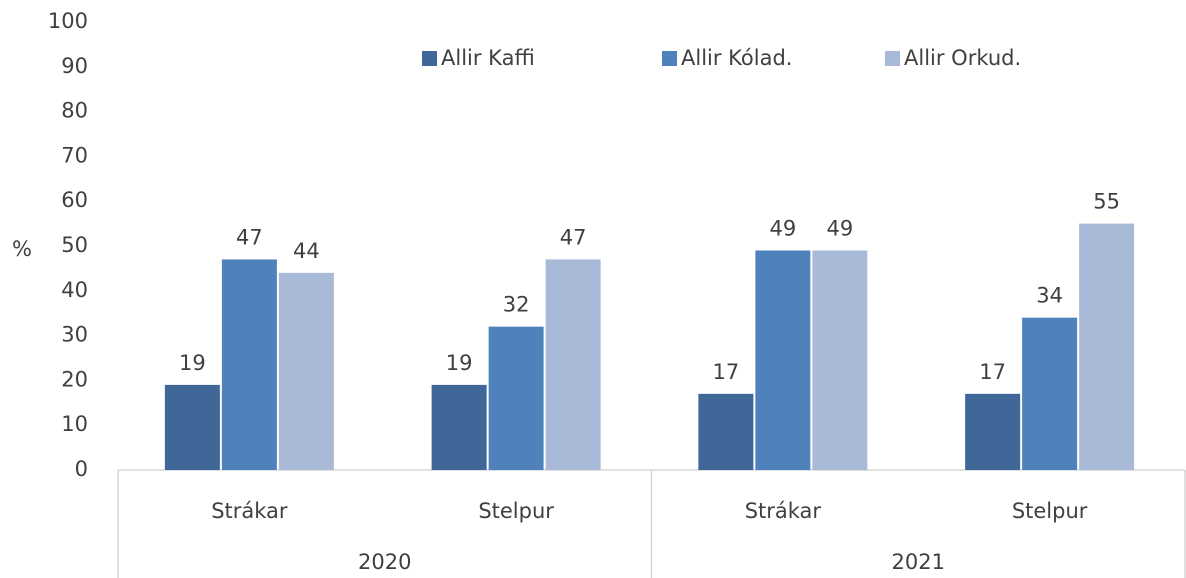 The image size is (1186, 578). What do you see at coordinates (306, 251) in the screenshot?
I see `value-label: 44` at bounding box center [306, 251].